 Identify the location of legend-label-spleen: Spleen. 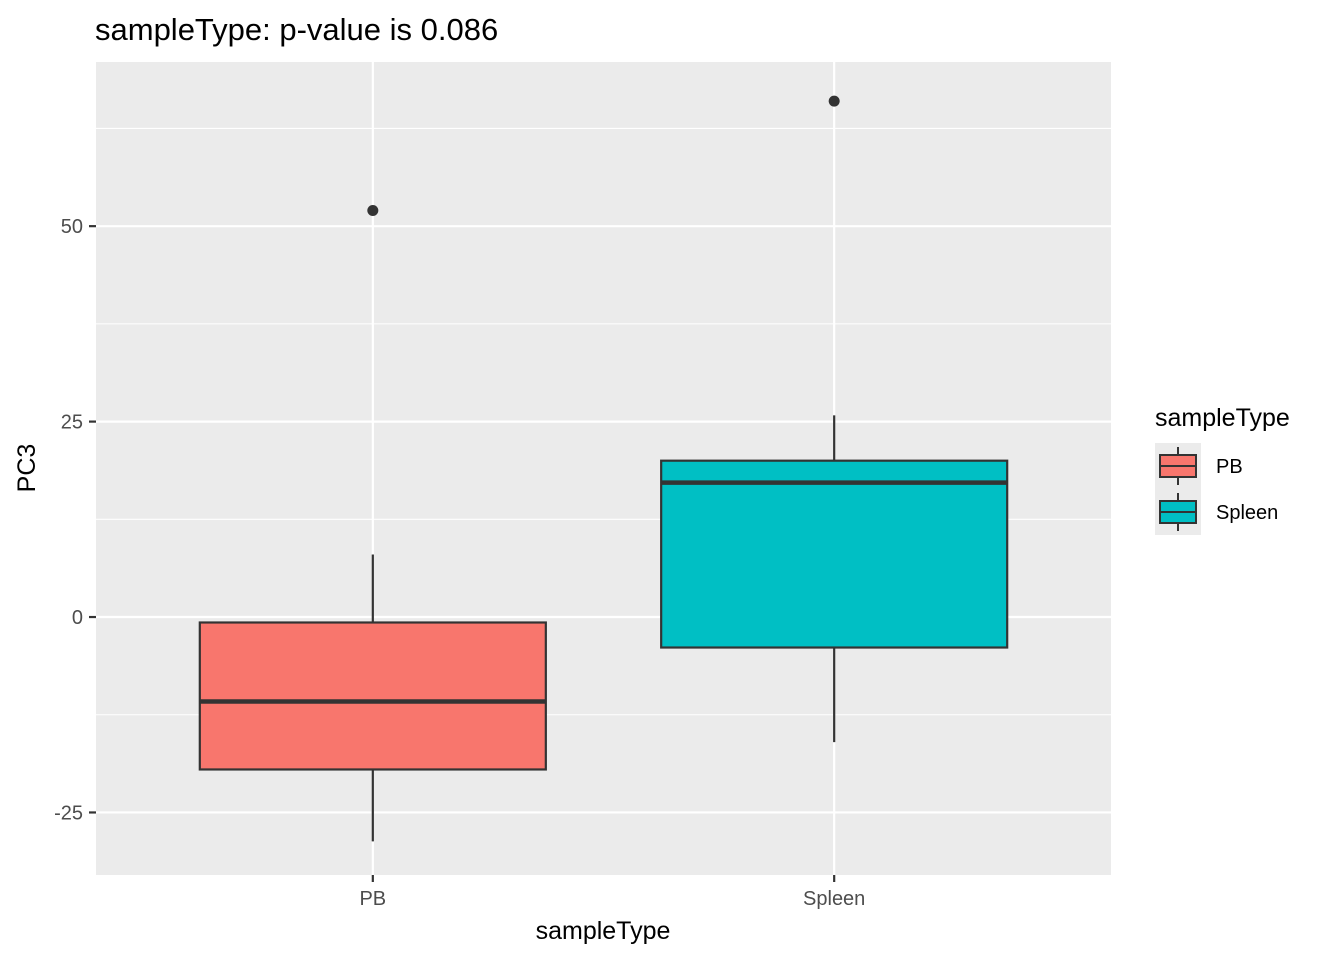
(1247, 513).